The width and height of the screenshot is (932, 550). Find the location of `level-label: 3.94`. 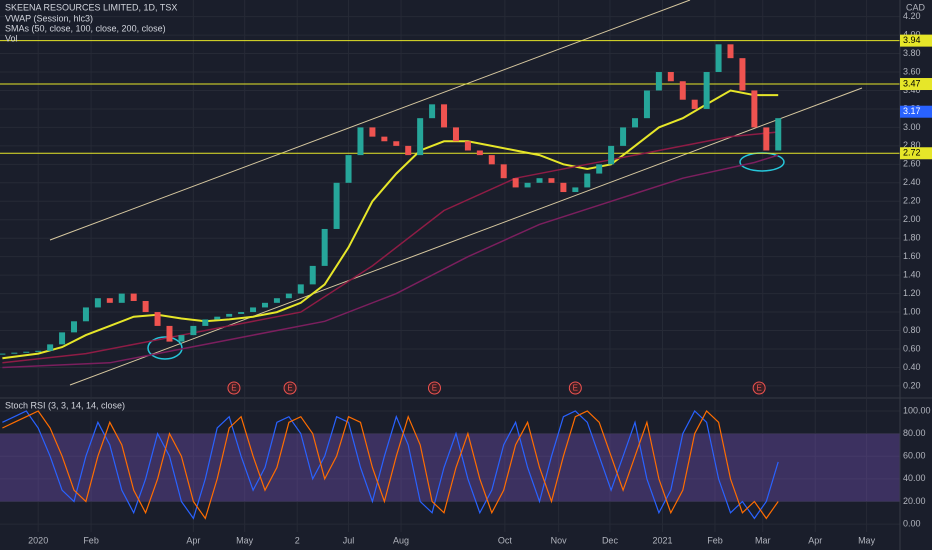

level-label: 3.94 is located at coordinates (912, 40).